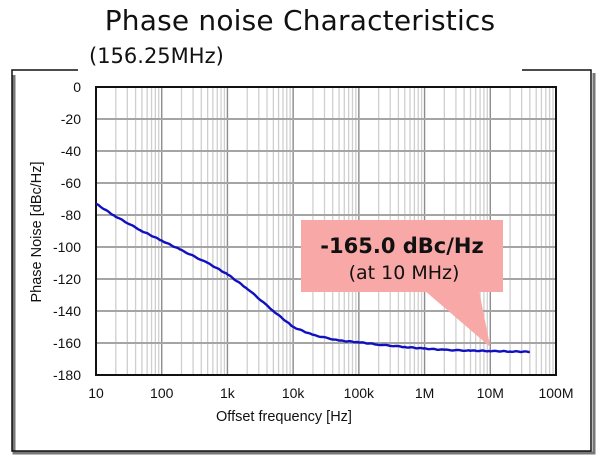 The height and width of the screenshot is (458, 600). I want to click on y-tick-label: -140, so click(67, 311).